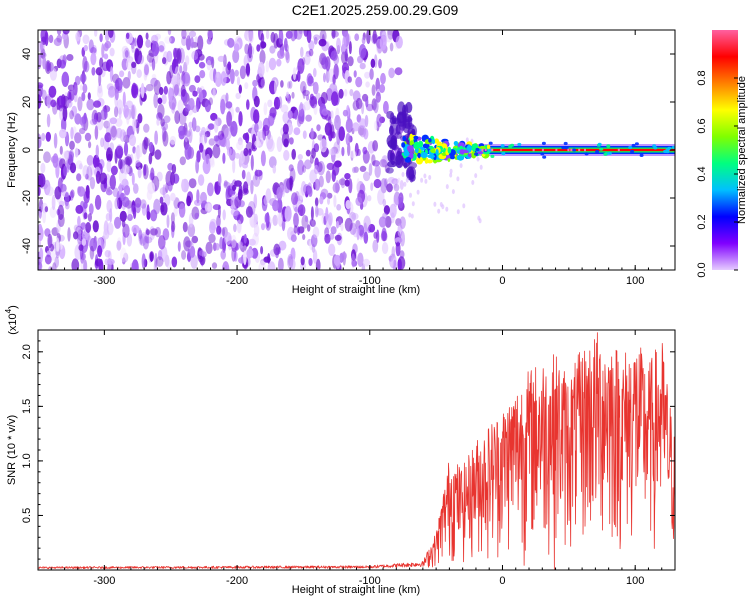  What do you see at coordinates (237, 281) in the screenshot?
I see `spectrogram-x-tick-label: -200` at bounding box center [237, 281].